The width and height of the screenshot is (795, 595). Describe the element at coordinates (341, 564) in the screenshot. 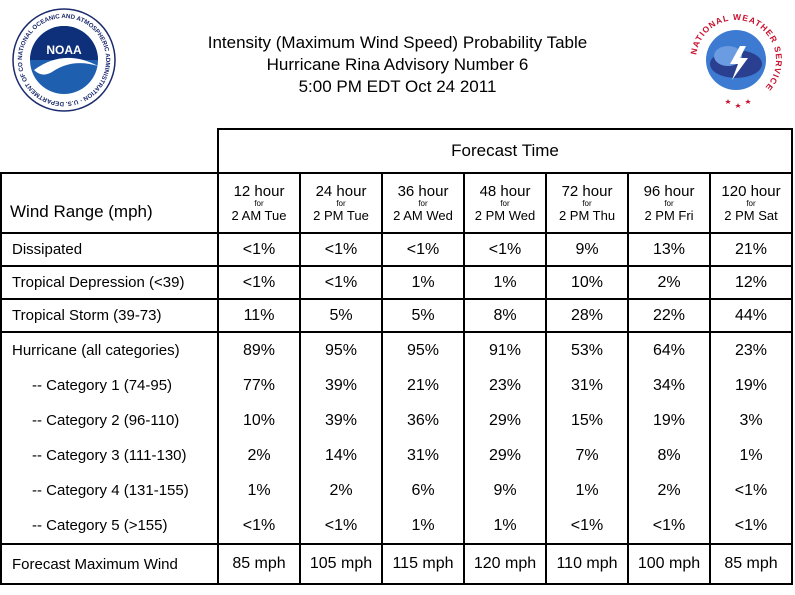

I see `cell: 105 mph` at that location.